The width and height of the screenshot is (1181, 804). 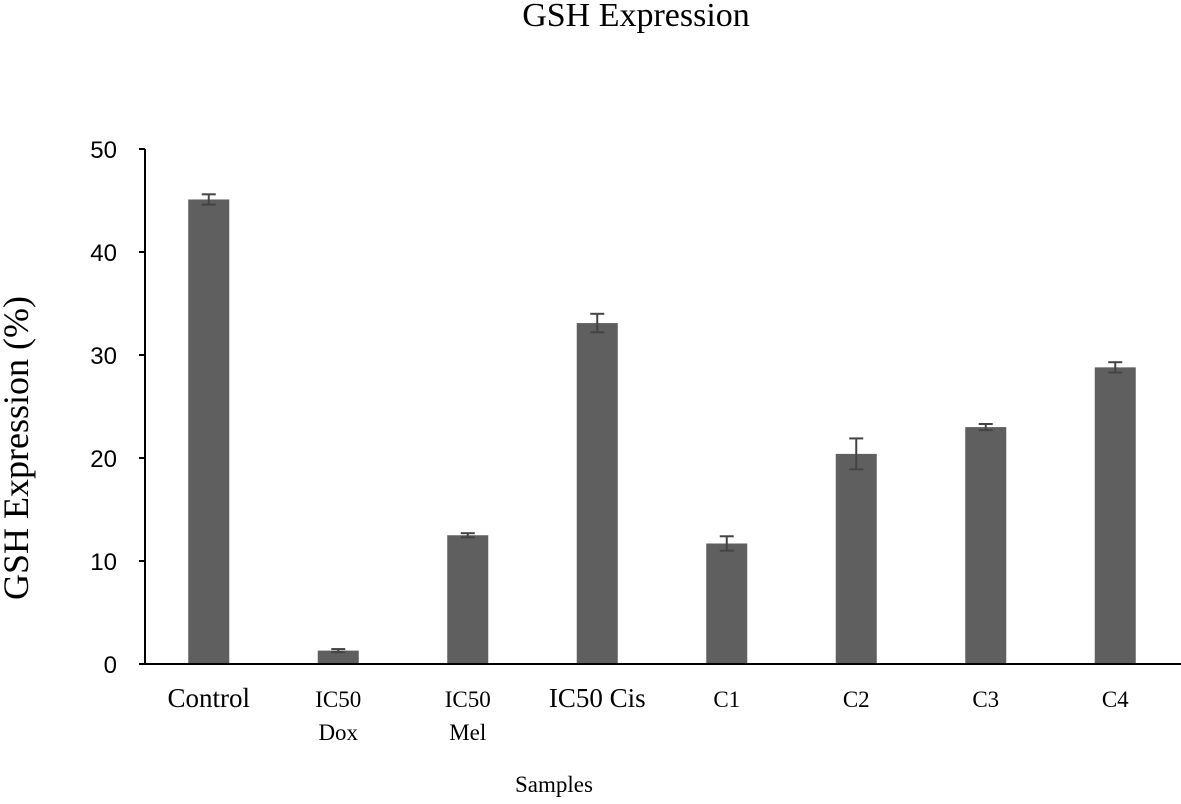 What do you see at coordinates (110, 665) in the screenshot?
I see `y-tick-label: 0` at bounding box center [110, 665].